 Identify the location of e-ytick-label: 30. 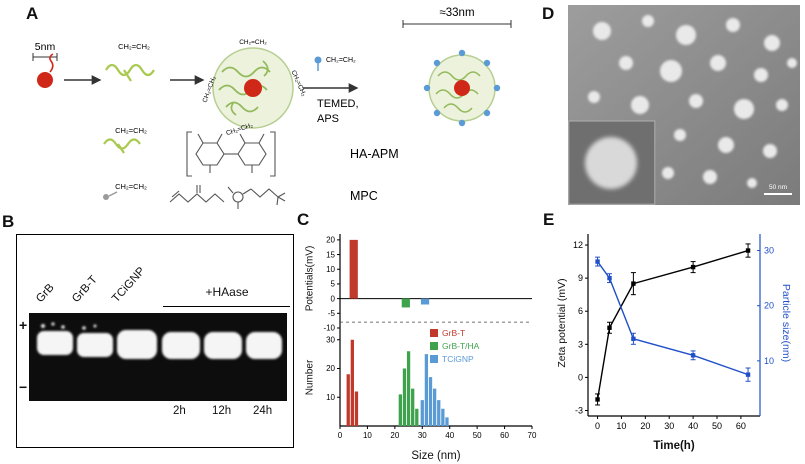
(769, 251).